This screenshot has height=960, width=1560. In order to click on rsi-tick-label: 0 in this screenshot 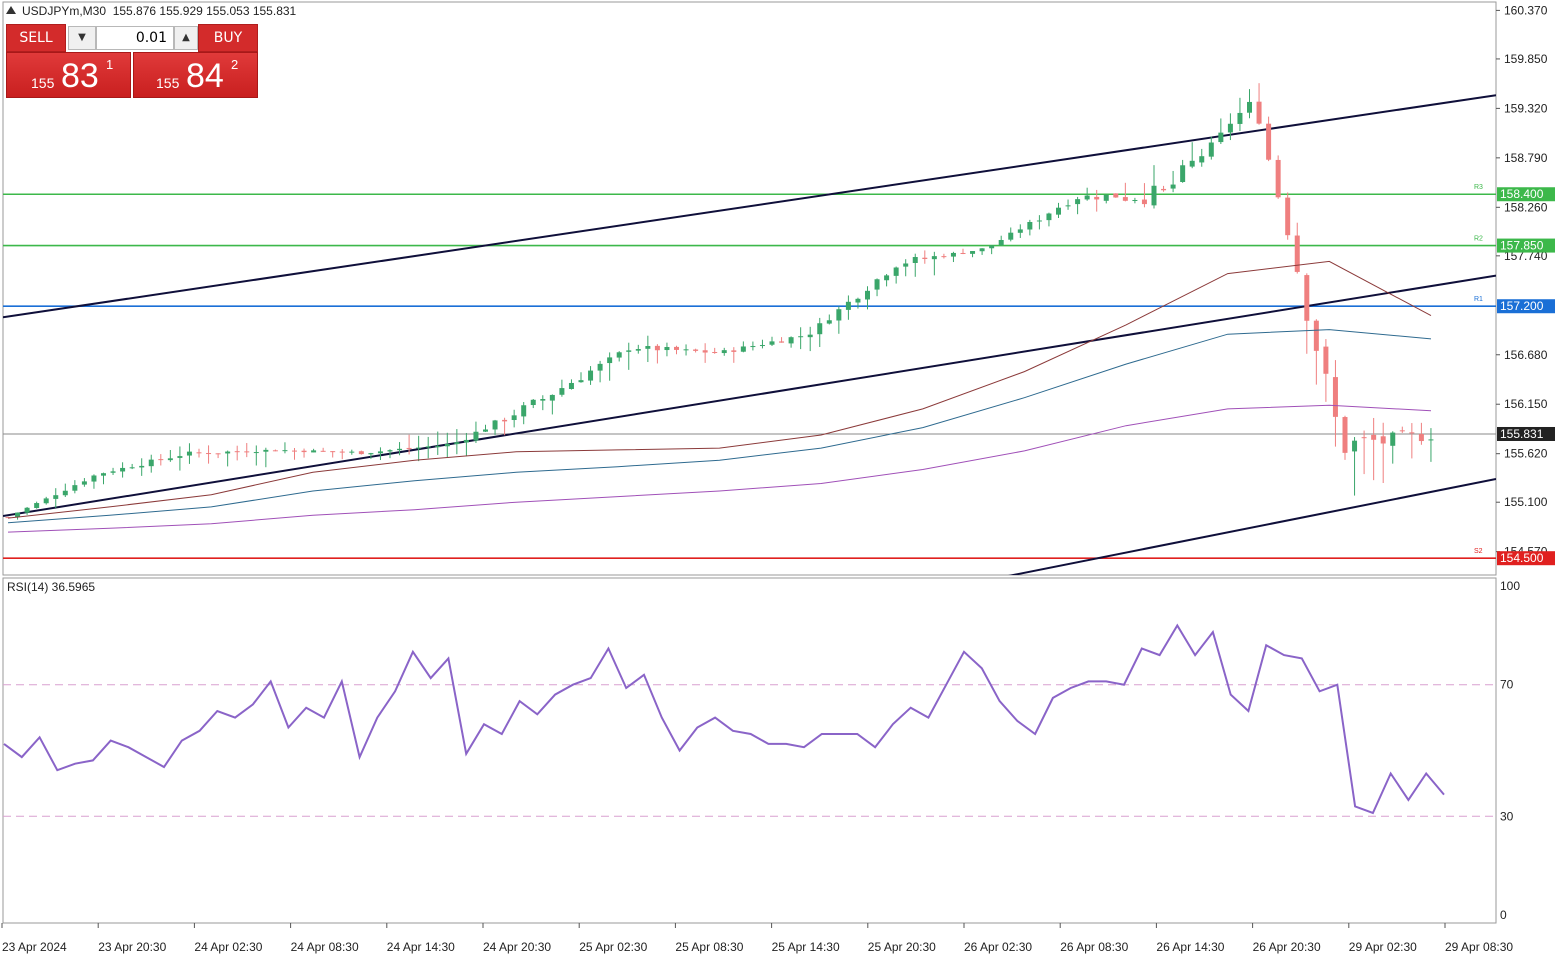, I will do `click(1503, 915)`.